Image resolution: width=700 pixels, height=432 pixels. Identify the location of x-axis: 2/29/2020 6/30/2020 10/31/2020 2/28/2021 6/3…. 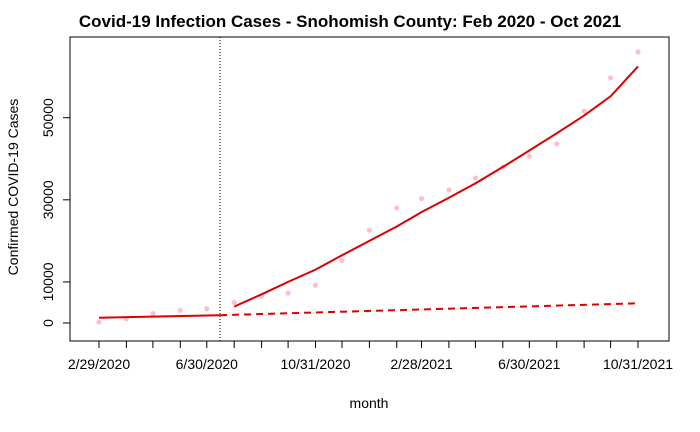
(370, 356).